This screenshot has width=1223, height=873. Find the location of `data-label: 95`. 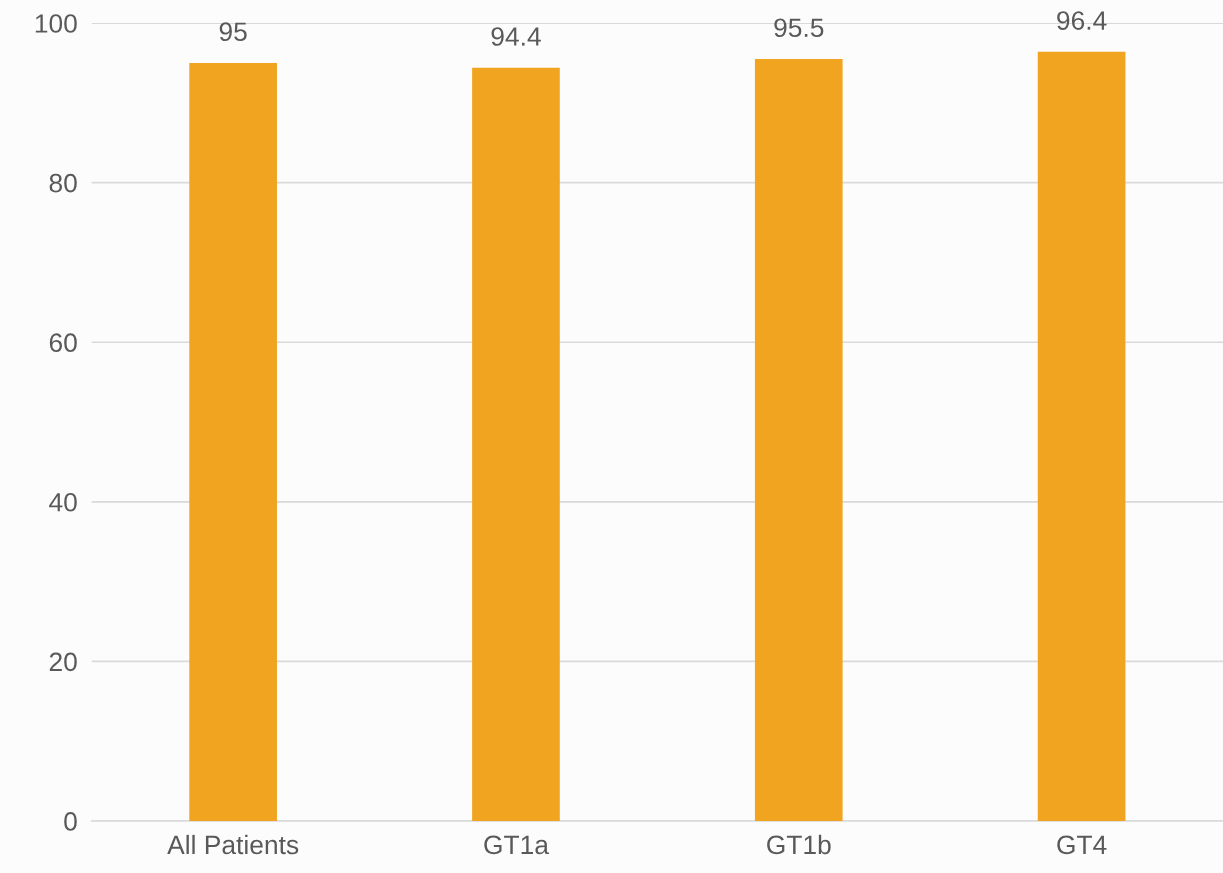

data-label: 95 is located at coordinates (233, 32).